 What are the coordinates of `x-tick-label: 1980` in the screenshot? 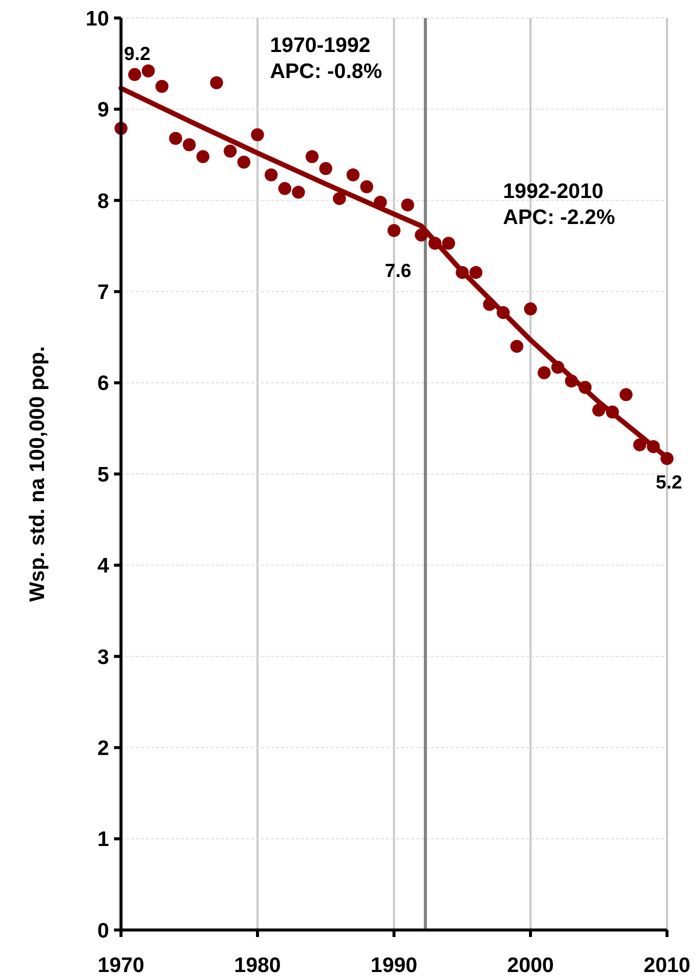 It's located at (257, 965).